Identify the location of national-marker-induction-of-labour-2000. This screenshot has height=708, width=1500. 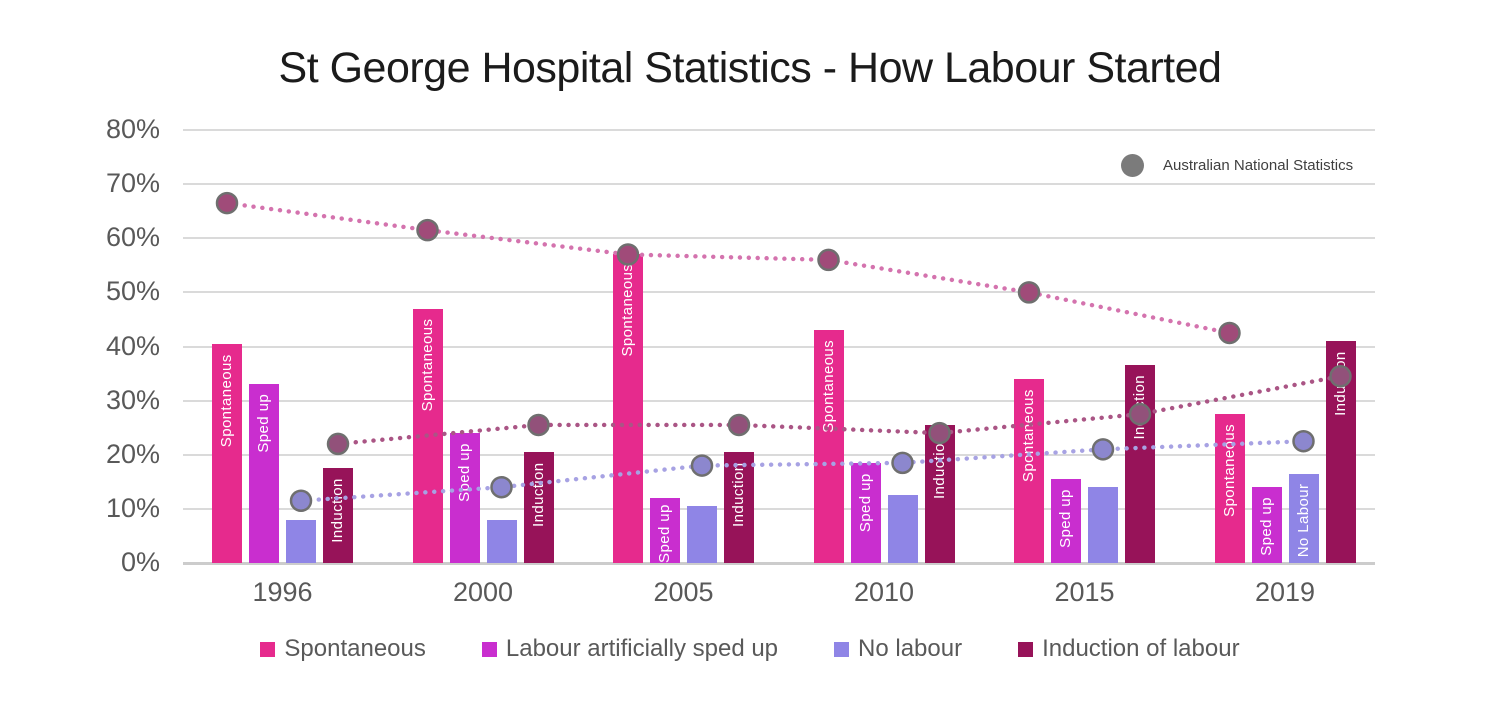
(538, 425).